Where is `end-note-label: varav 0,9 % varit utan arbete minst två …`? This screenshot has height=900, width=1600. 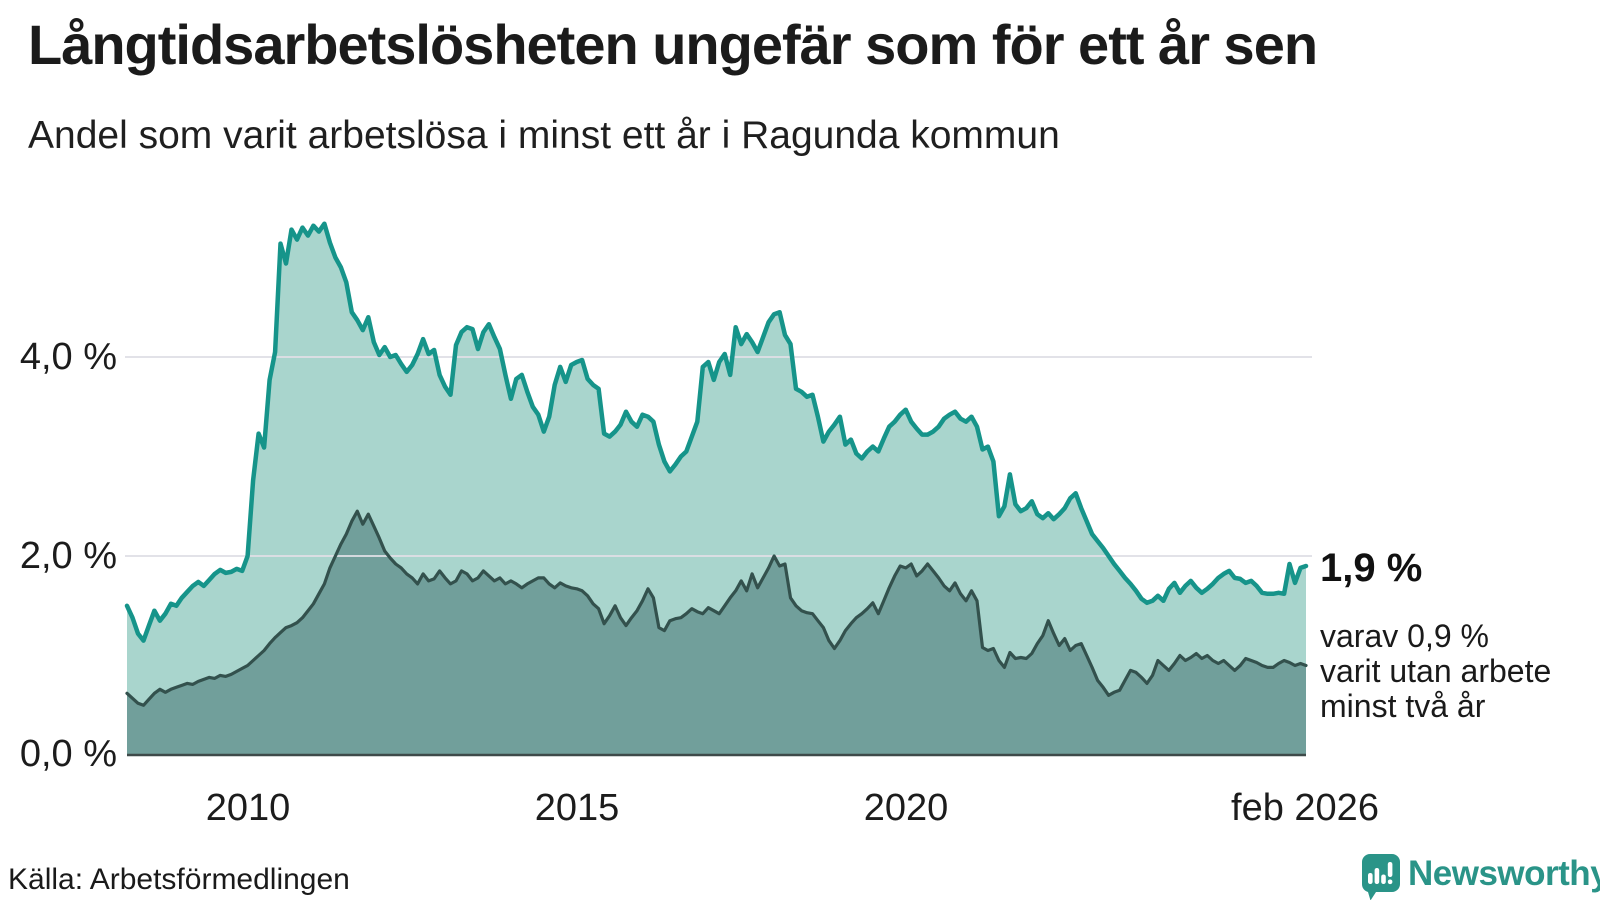 end-note-label: varav 0,9 % varit utan arbete minst två … is located at coordinates (1435, 671).